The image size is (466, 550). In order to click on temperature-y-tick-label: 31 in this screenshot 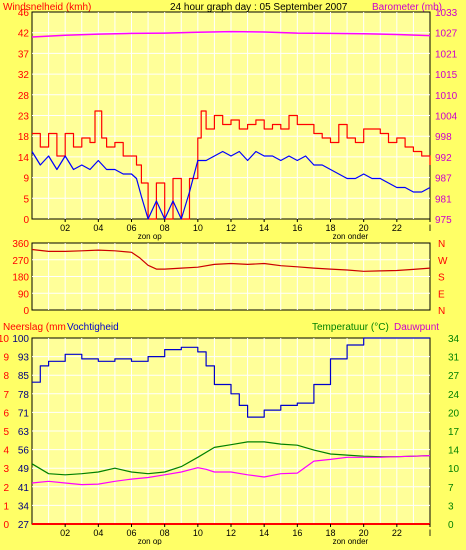, I will do `click(454, 358)`.